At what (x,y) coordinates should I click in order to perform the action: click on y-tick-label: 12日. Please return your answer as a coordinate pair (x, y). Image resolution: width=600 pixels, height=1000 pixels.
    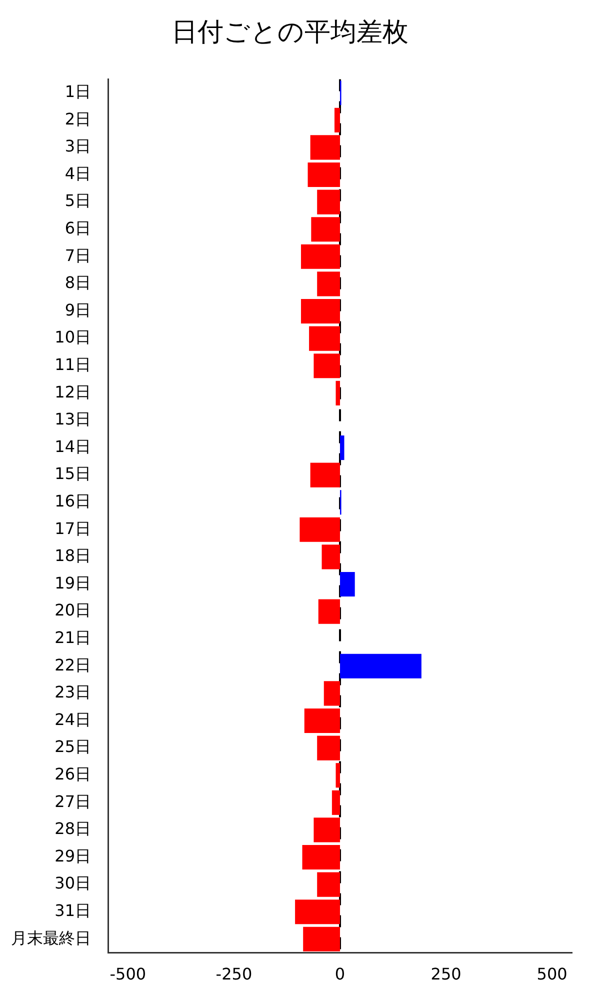
    Looking at the image, I should click on (72, 392).